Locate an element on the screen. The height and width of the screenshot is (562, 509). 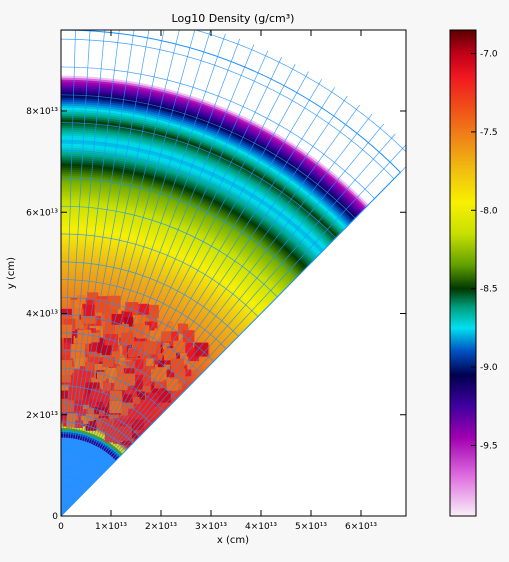
y-tick-label: 4×10¹³ is located at coordinates (42, 315).